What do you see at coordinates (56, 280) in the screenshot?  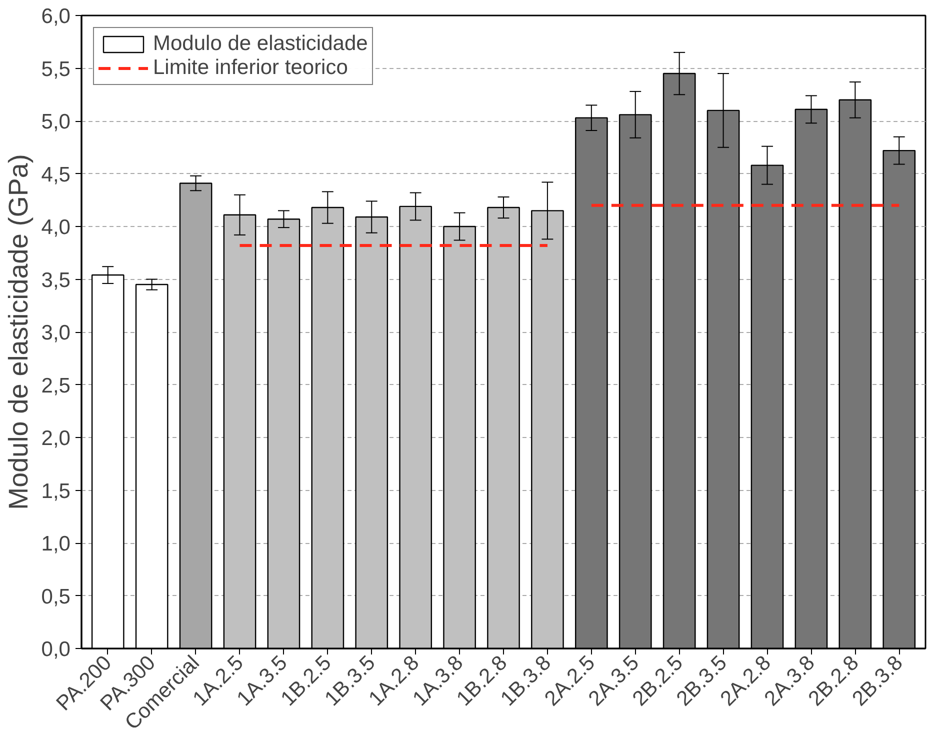 I see `y-tick-label: 3,5` at bounding box center [56, 280].